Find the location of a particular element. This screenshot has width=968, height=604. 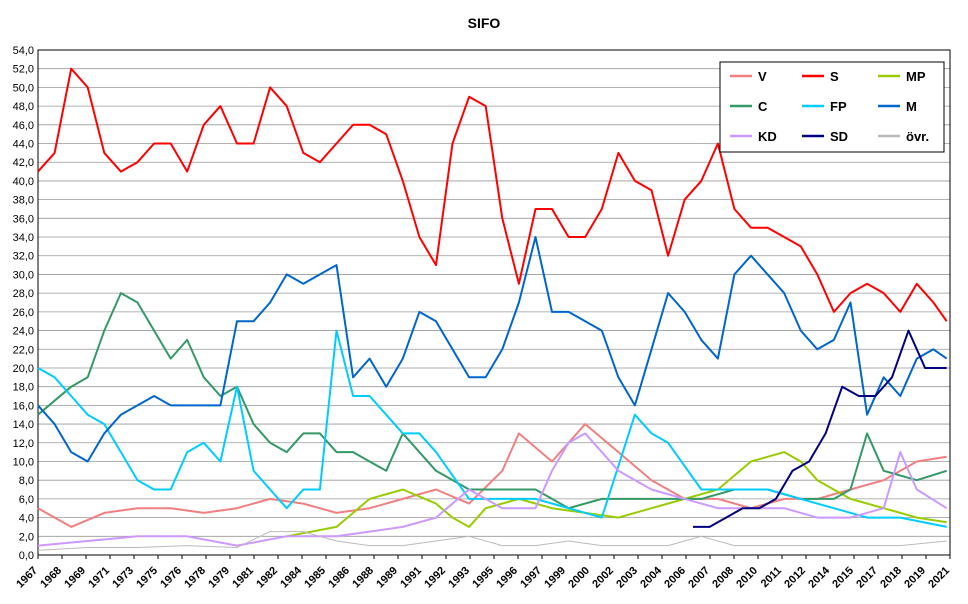

x-tick-label: 1981 is located at coordinates (243, 578).